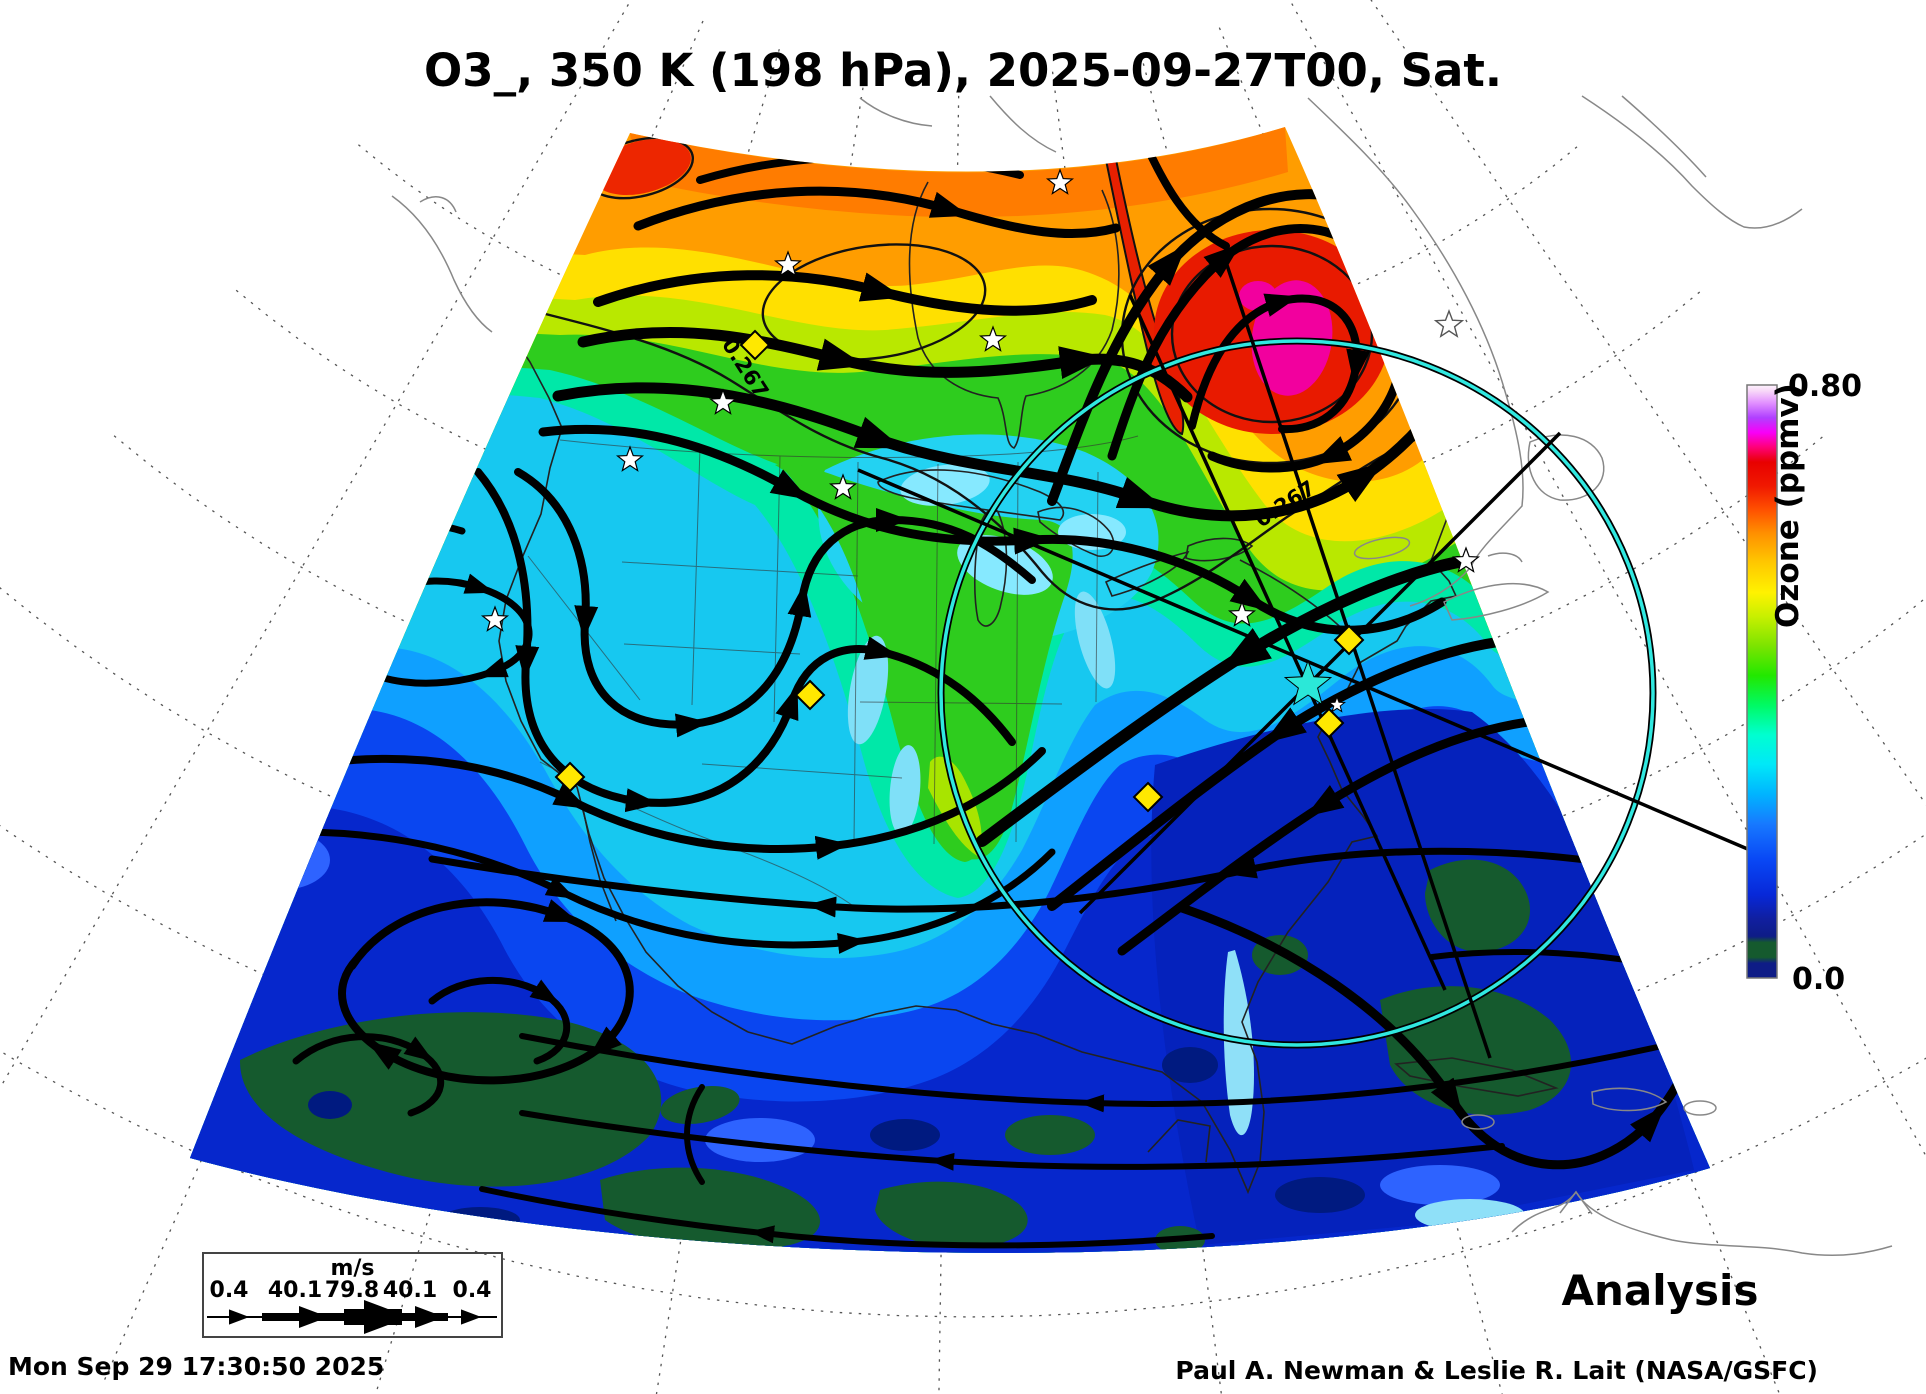  Describe the element at coordinates (1660, 1290) in the screenshot. I see `analysis-label: Analysis` at that location.